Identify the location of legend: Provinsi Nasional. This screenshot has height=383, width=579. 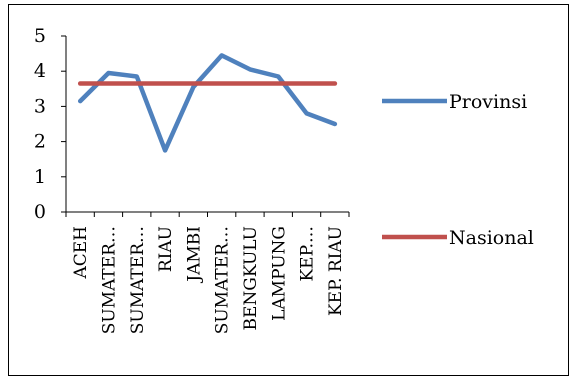
(458, 170).